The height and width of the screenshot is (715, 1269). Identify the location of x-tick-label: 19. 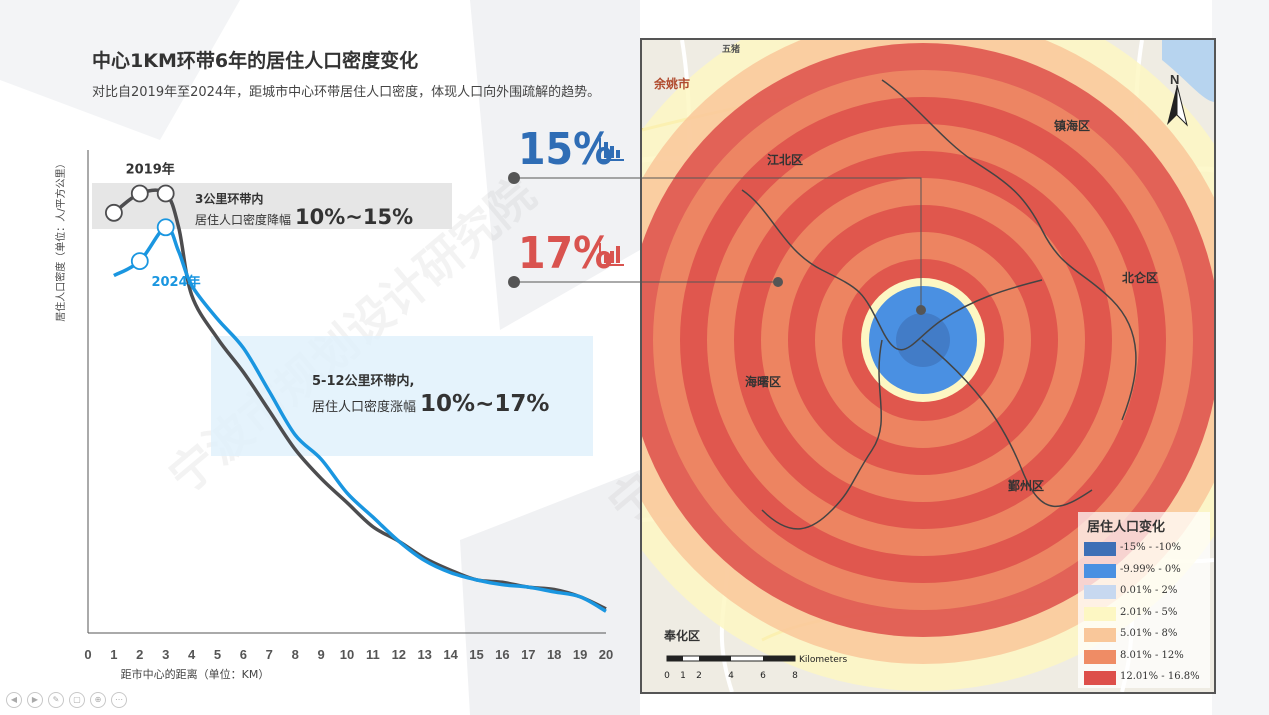
(580, 654).